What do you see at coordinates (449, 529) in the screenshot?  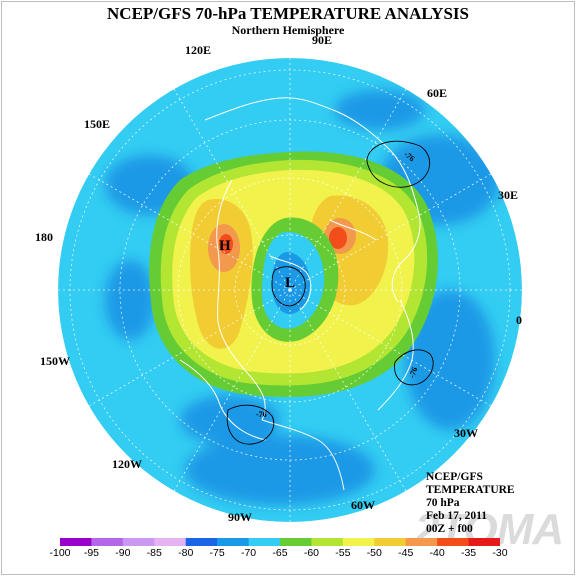 I see `info-time: 00Z + f00` at bounding box center [449, 529].